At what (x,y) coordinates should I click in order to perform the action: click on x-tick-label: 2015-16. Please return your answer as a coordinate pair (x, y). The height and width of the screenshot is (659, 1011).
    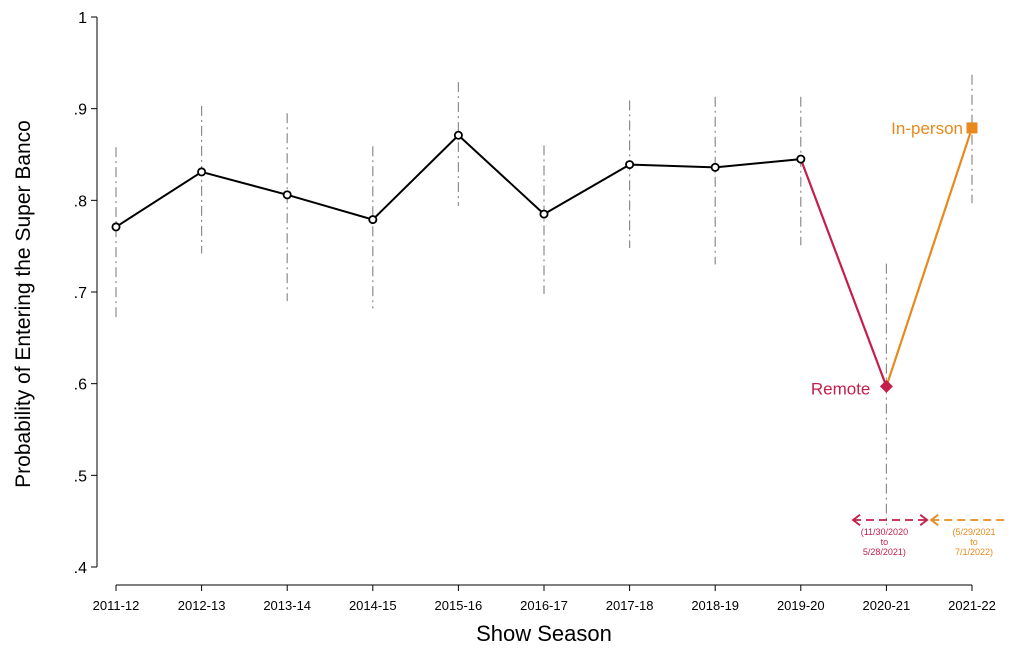
    Looking at the image, I should click on (459, 605).